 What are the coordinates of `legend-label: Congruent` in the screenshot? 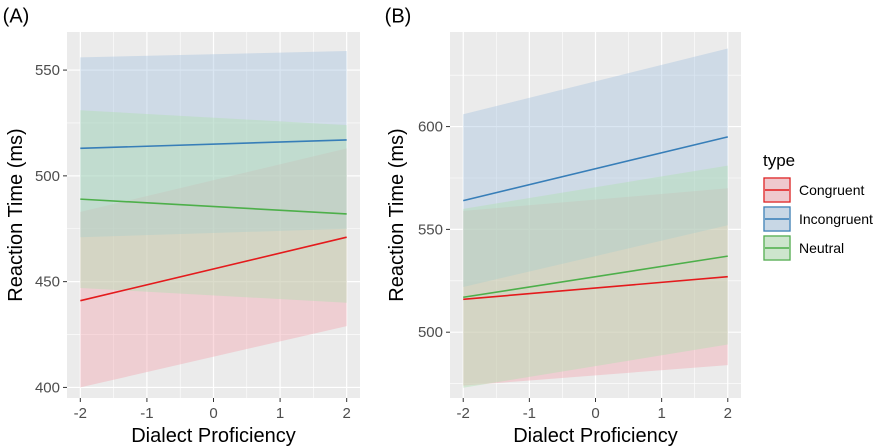 It's located at (831, 190).